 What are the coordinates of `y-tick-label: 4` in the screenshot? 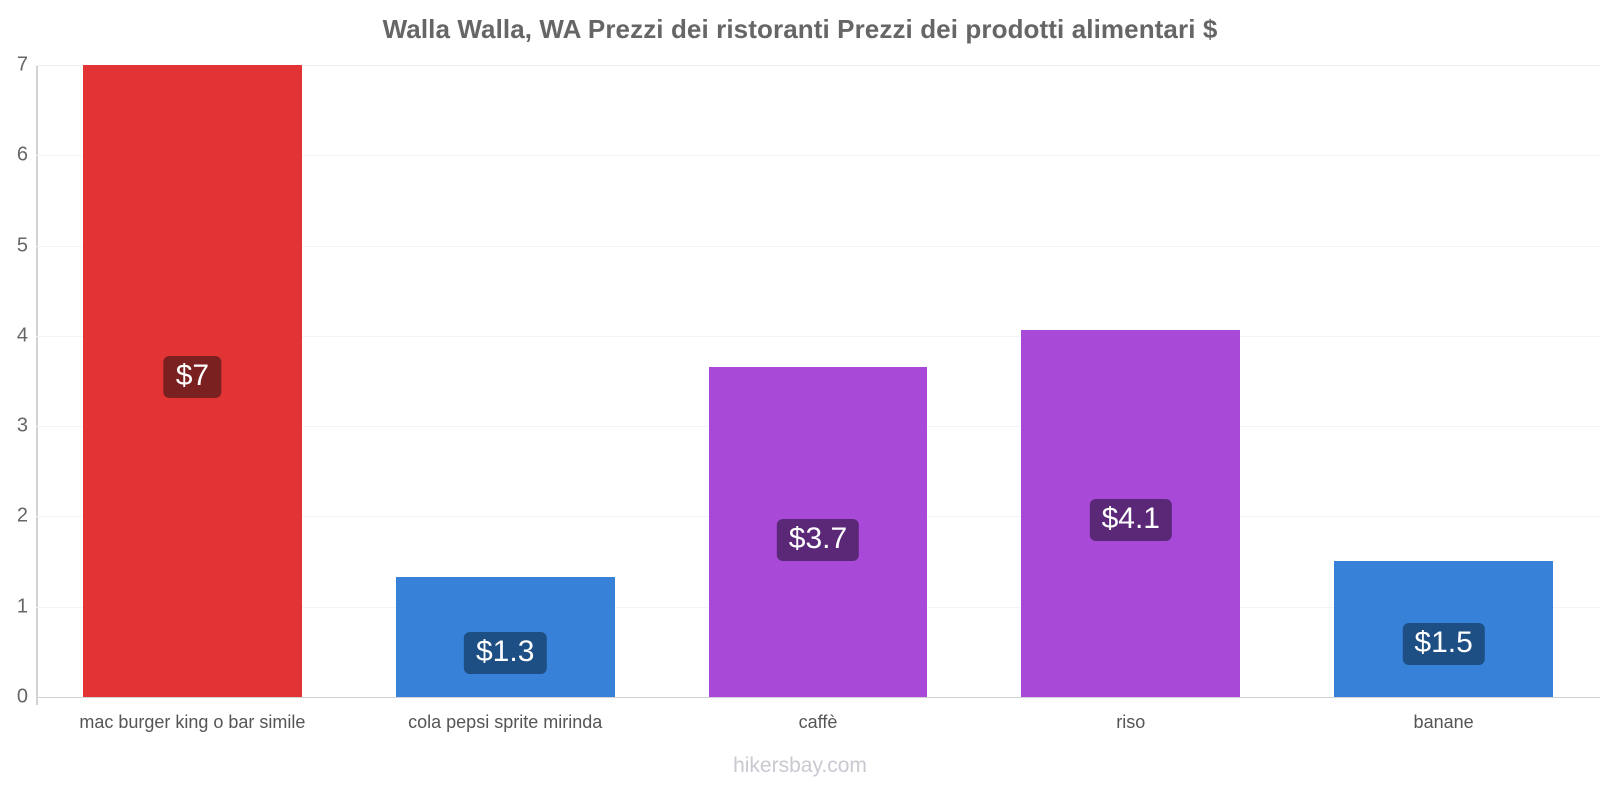 It's located at (22, 335).